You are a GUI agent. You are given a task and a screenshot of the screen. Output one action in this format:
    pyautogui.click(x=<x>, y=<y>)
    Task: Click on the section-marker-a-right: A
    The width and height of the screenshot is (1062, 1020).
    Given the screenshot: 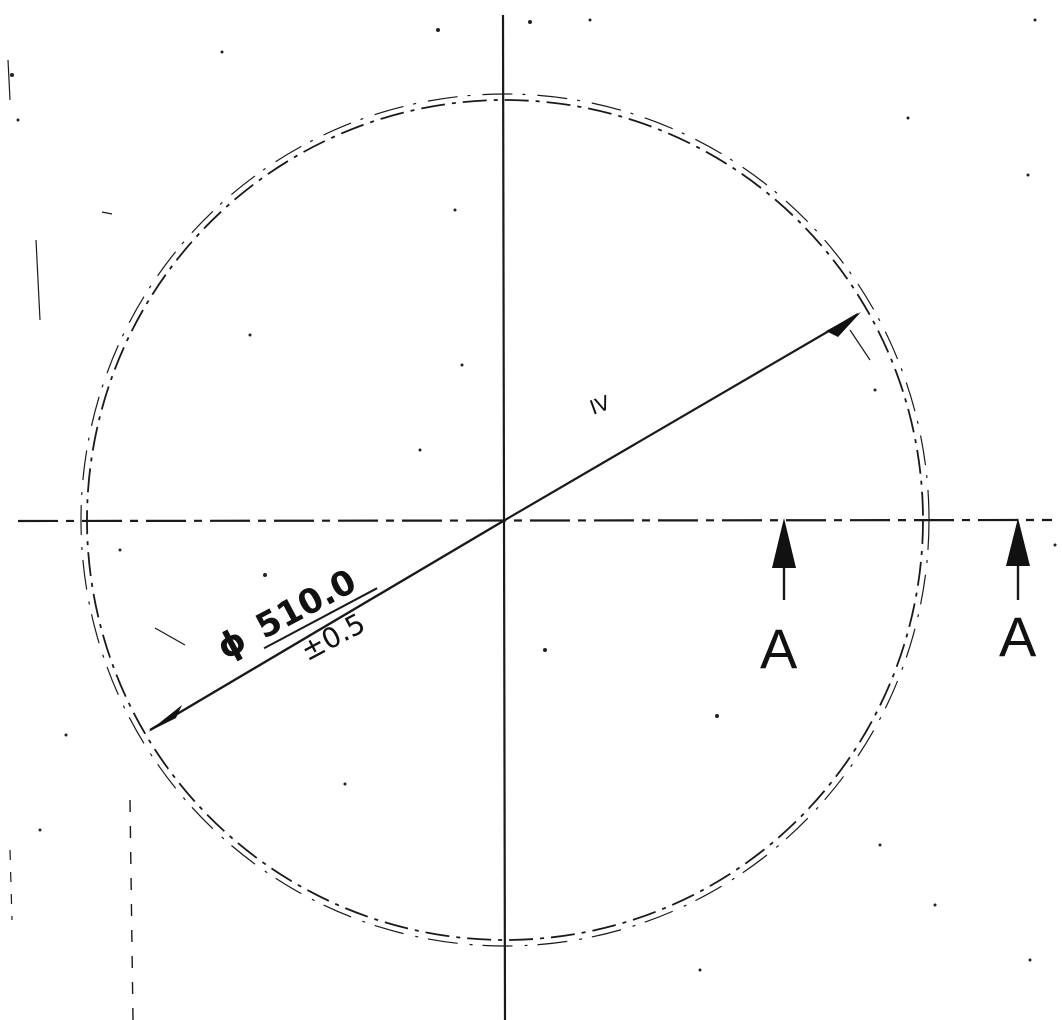 What is the action you would take?
    pyautogui.click(x=1018, y=593)
    